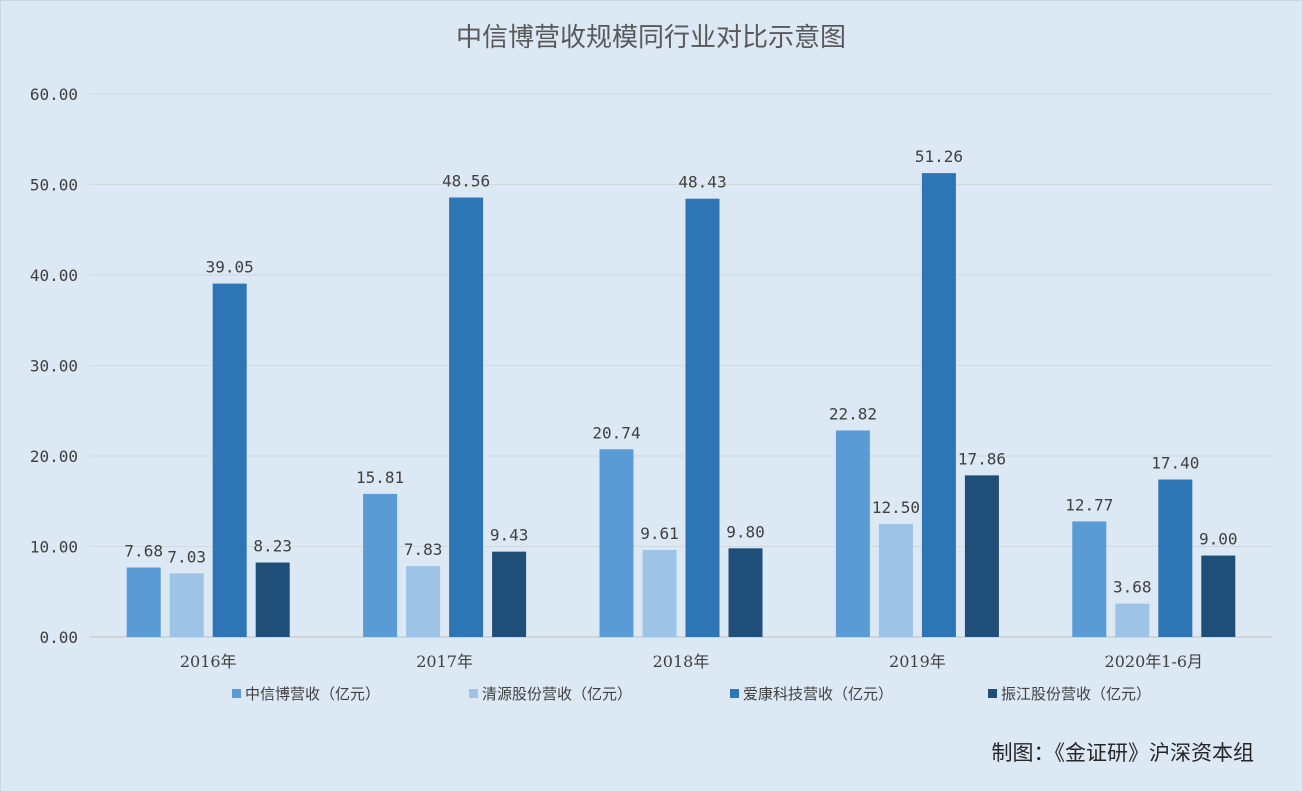  What do you see at coordinates (1132, 587) in the screenshot?
I see `data-label: 3.68` at bounding box center [1132, 587].